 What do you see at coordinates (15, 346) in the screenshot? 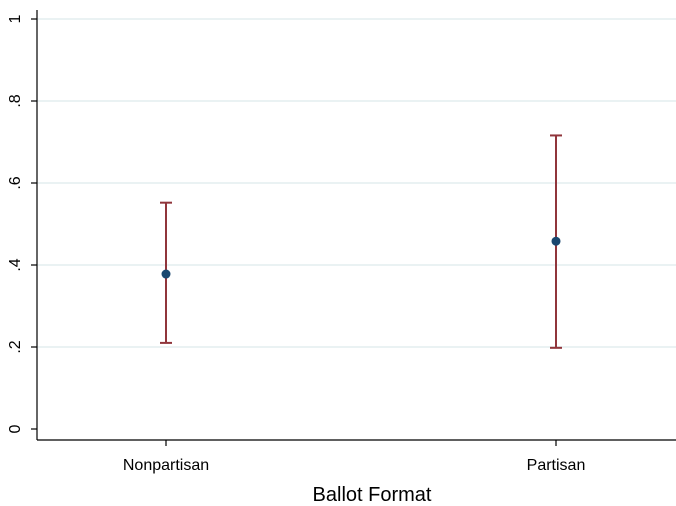
I see `y-tick-label: .2` at bounding box center [15, 346].